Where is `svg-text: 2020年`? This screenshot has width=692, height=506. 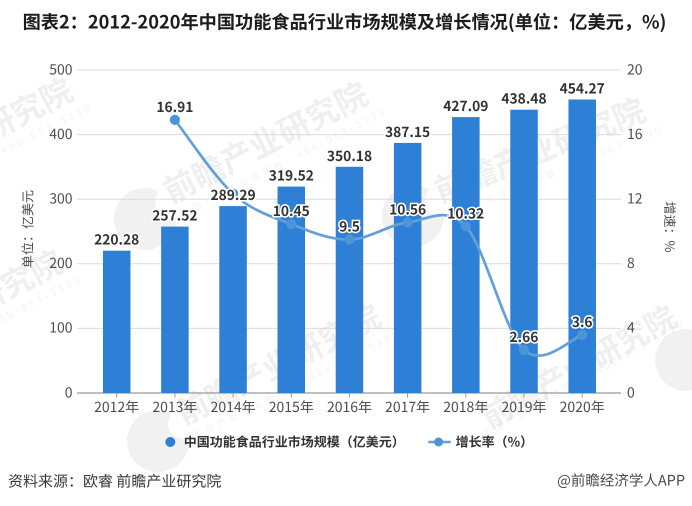 svg-text: 2020年 is located at coordinates (582, 407).